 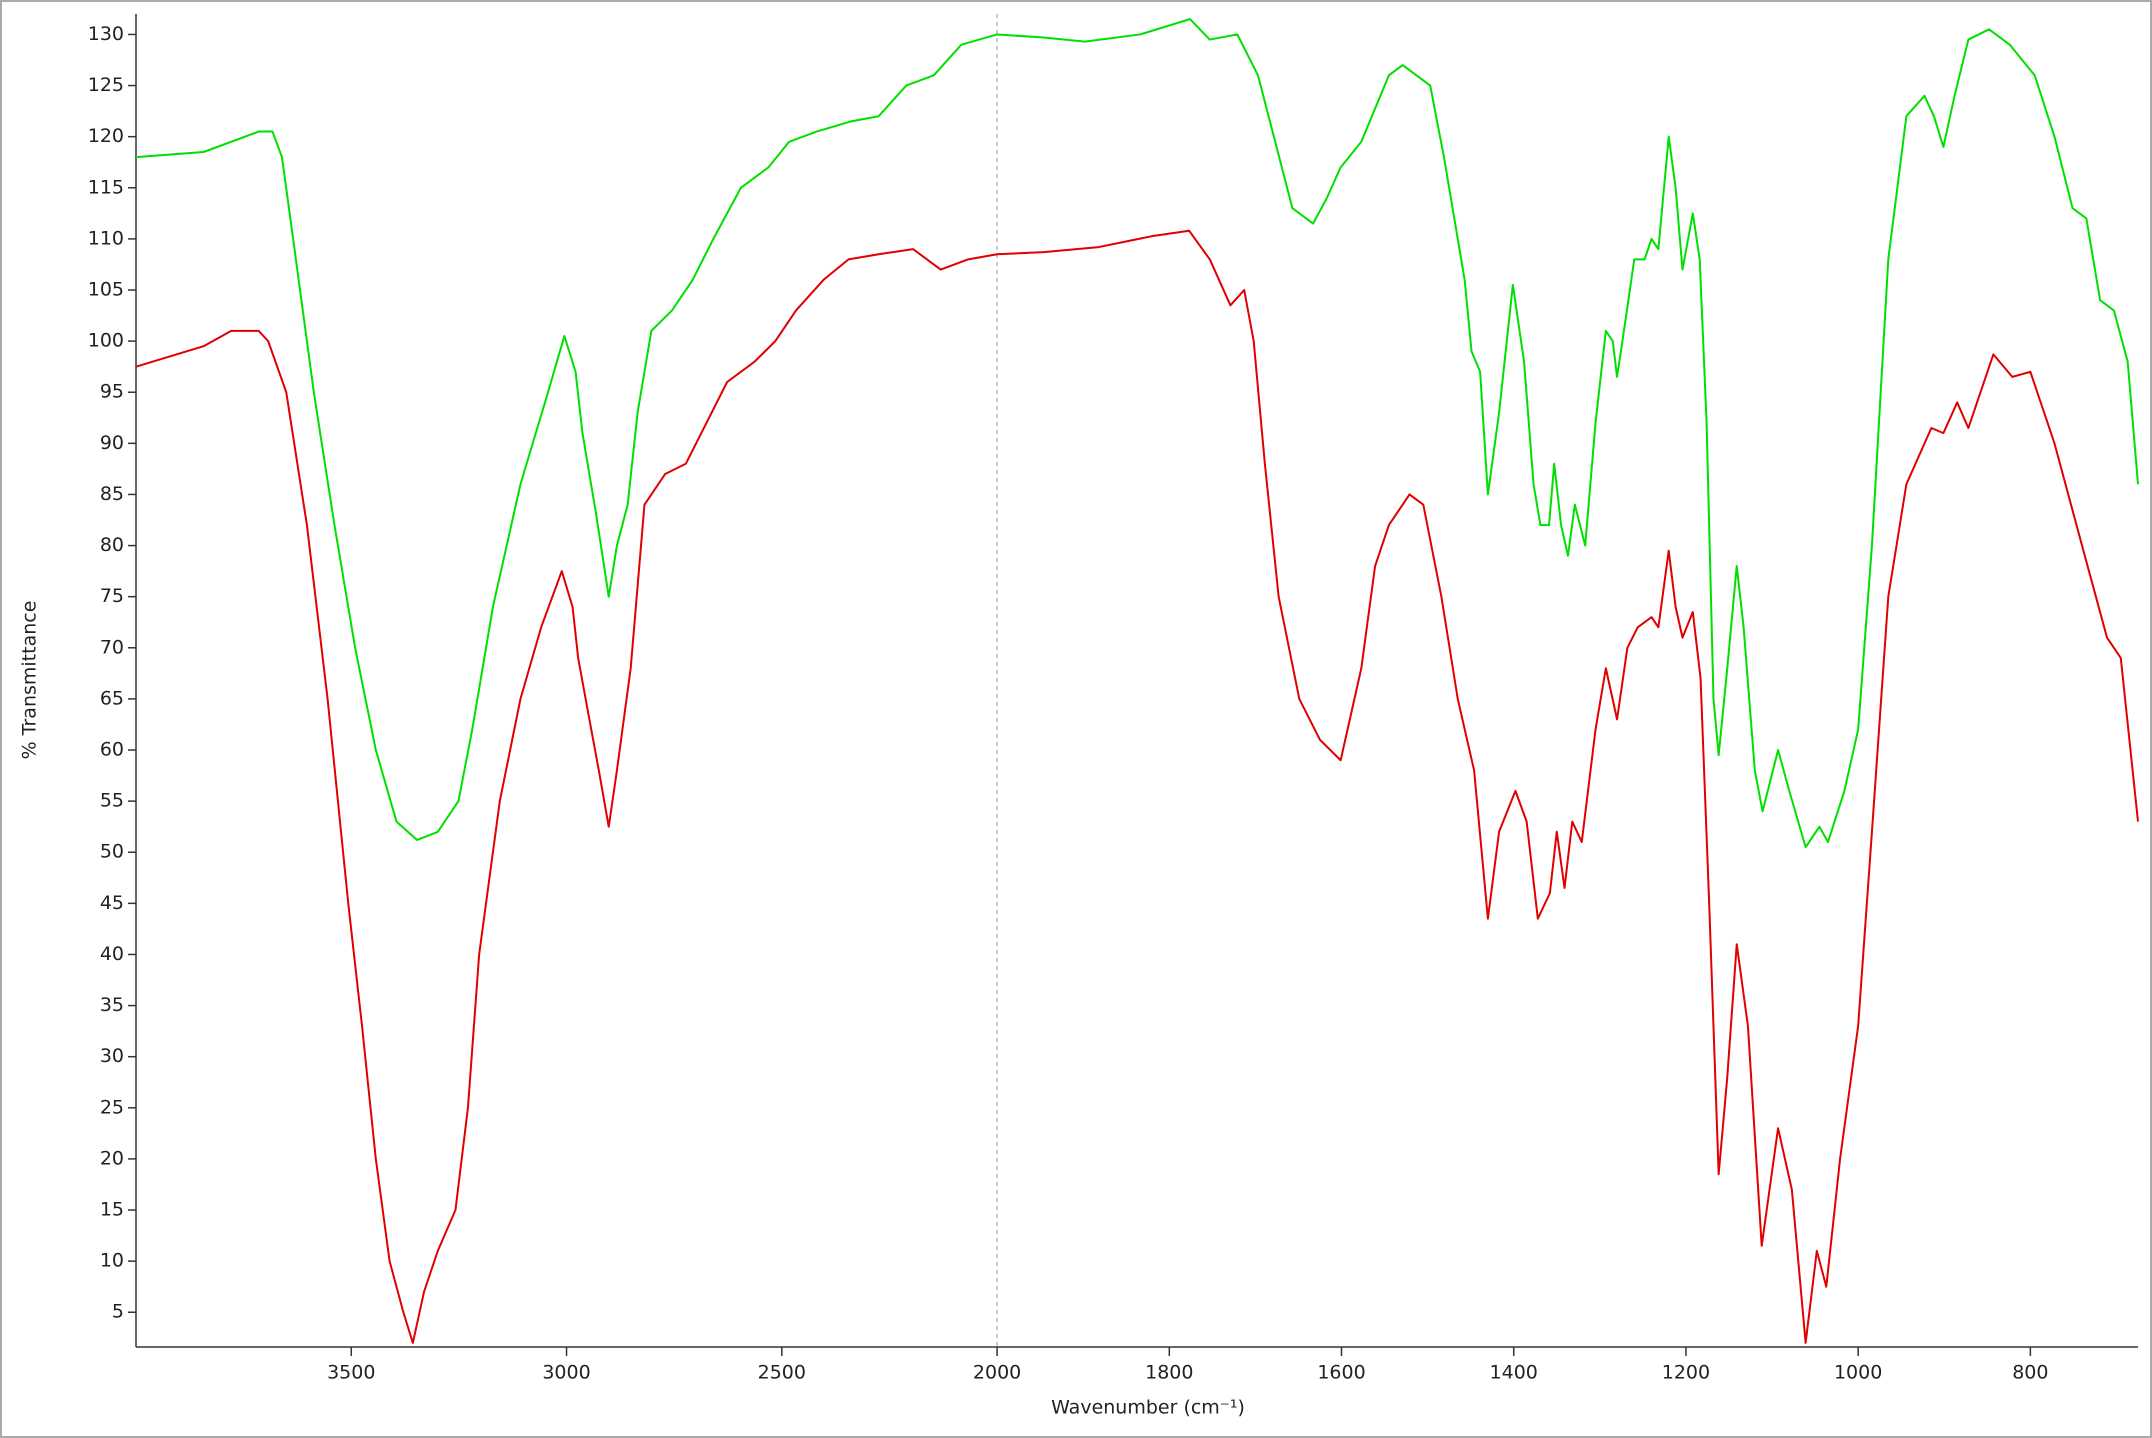 I want to click on y-tick-label: 85, so click(x=112, y=494).